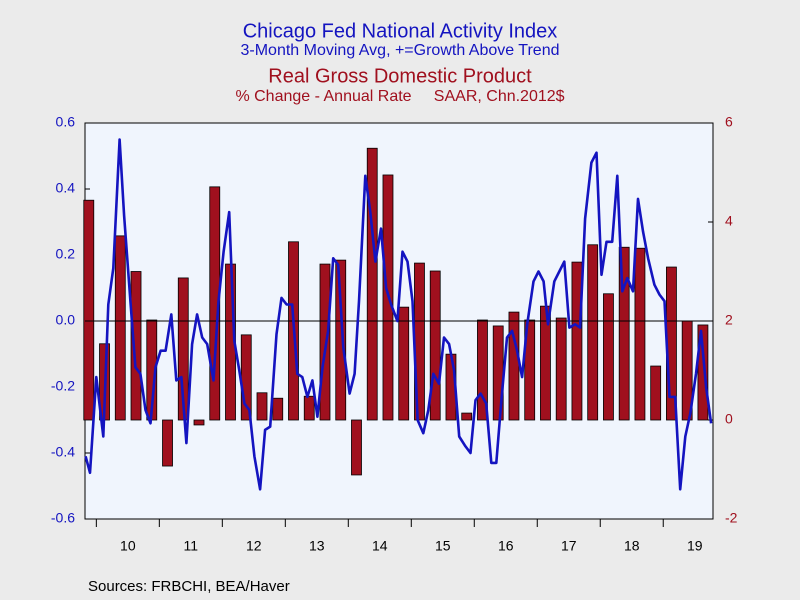  I want to click on y2-tick-label: 0, so click(729, 419).